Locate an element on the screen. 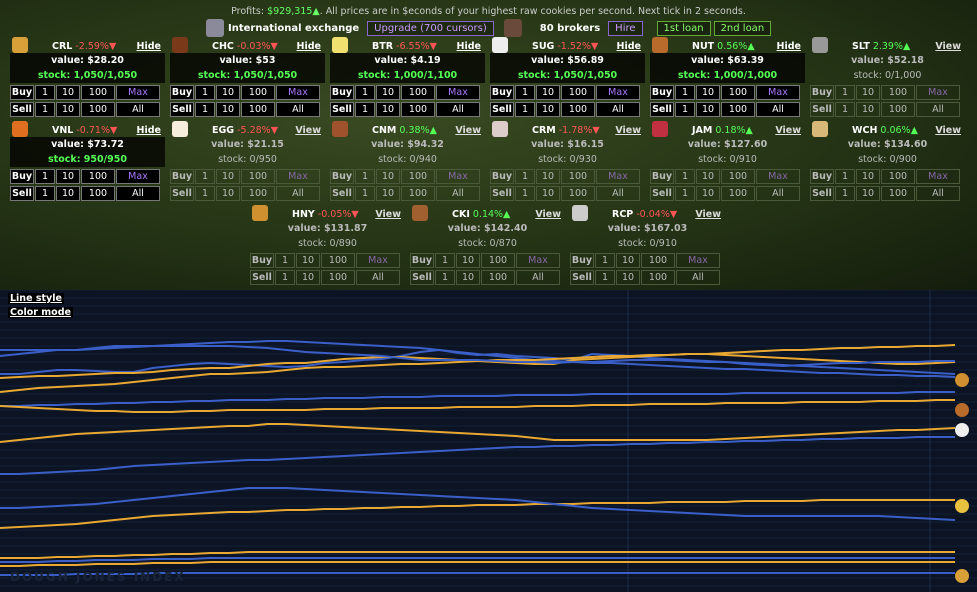 The height and width of the screenshot is (592, 977). upgrade-button: Upgrade (700 cursors) is located at coordinates (430, 28).